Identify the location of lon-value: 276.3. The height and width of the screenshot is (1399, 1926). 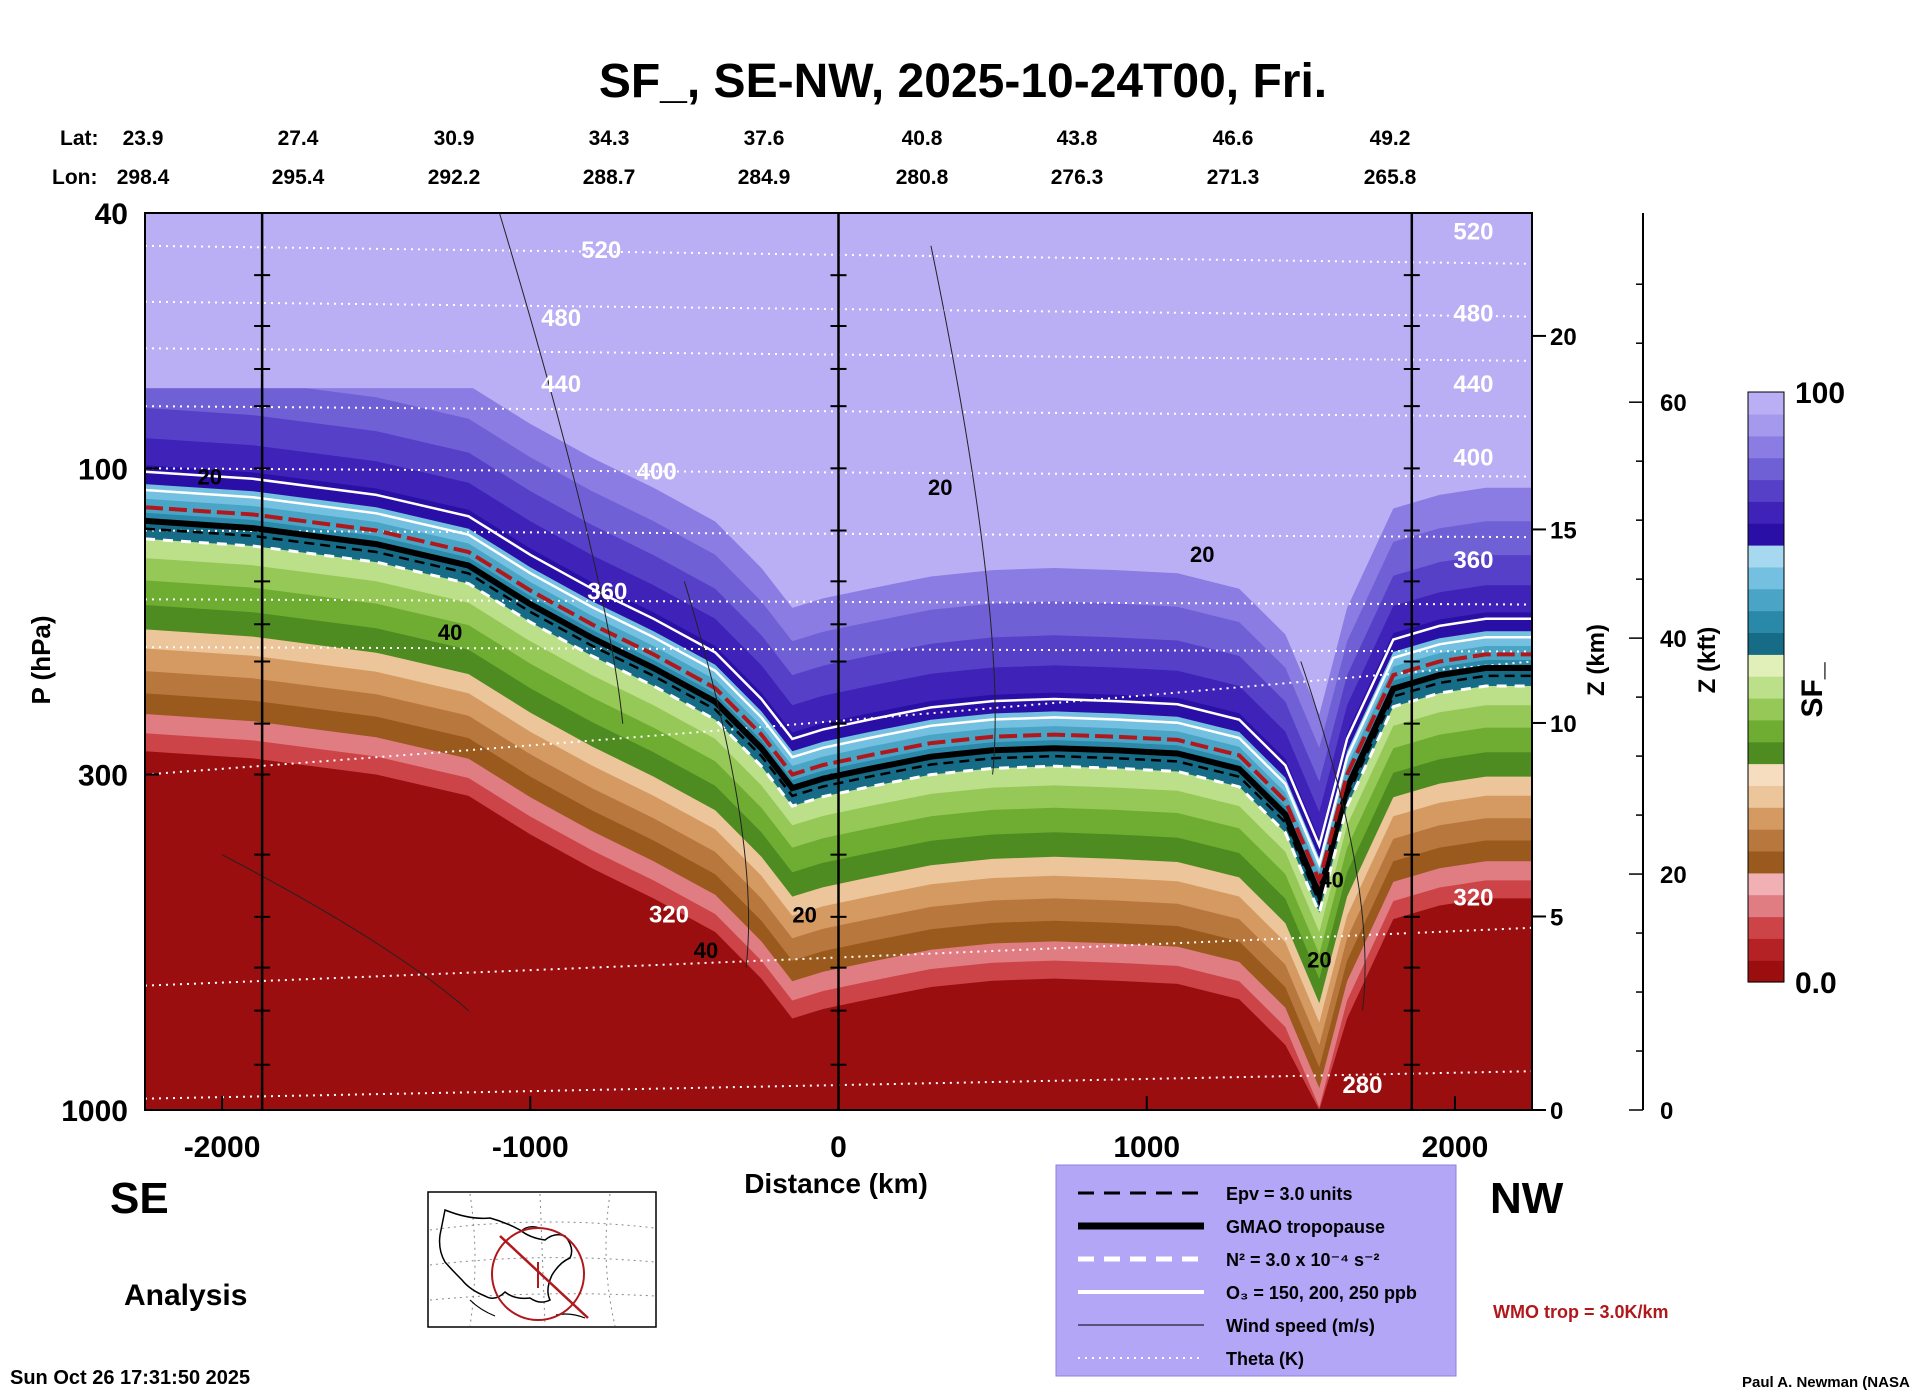
(1077, 177).